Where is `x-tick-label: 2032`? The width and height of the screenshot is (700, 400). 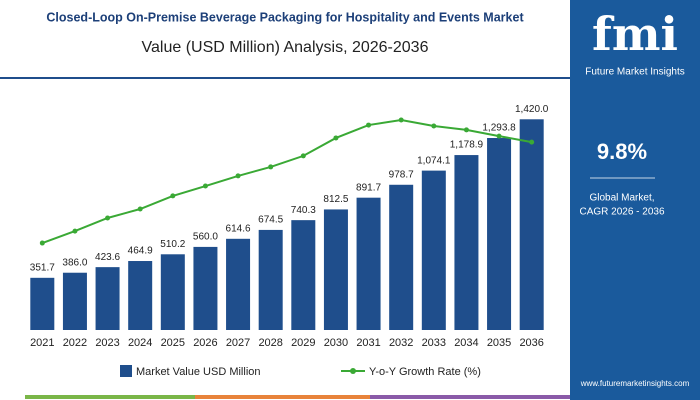
x-tick-label: 2032 is located at coordinates (401, 343).